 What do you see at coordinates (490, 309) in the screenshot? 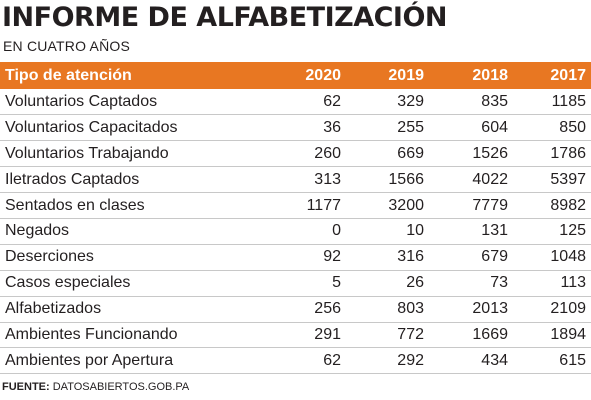
I see `table-cell-value: 2013` at bounding box center [490, 309].